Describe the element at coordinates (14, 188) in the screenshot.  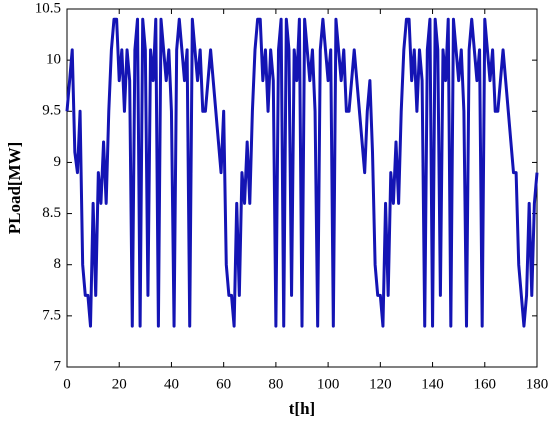
I see `y-axis-label: PLoad[MW]` at that location.